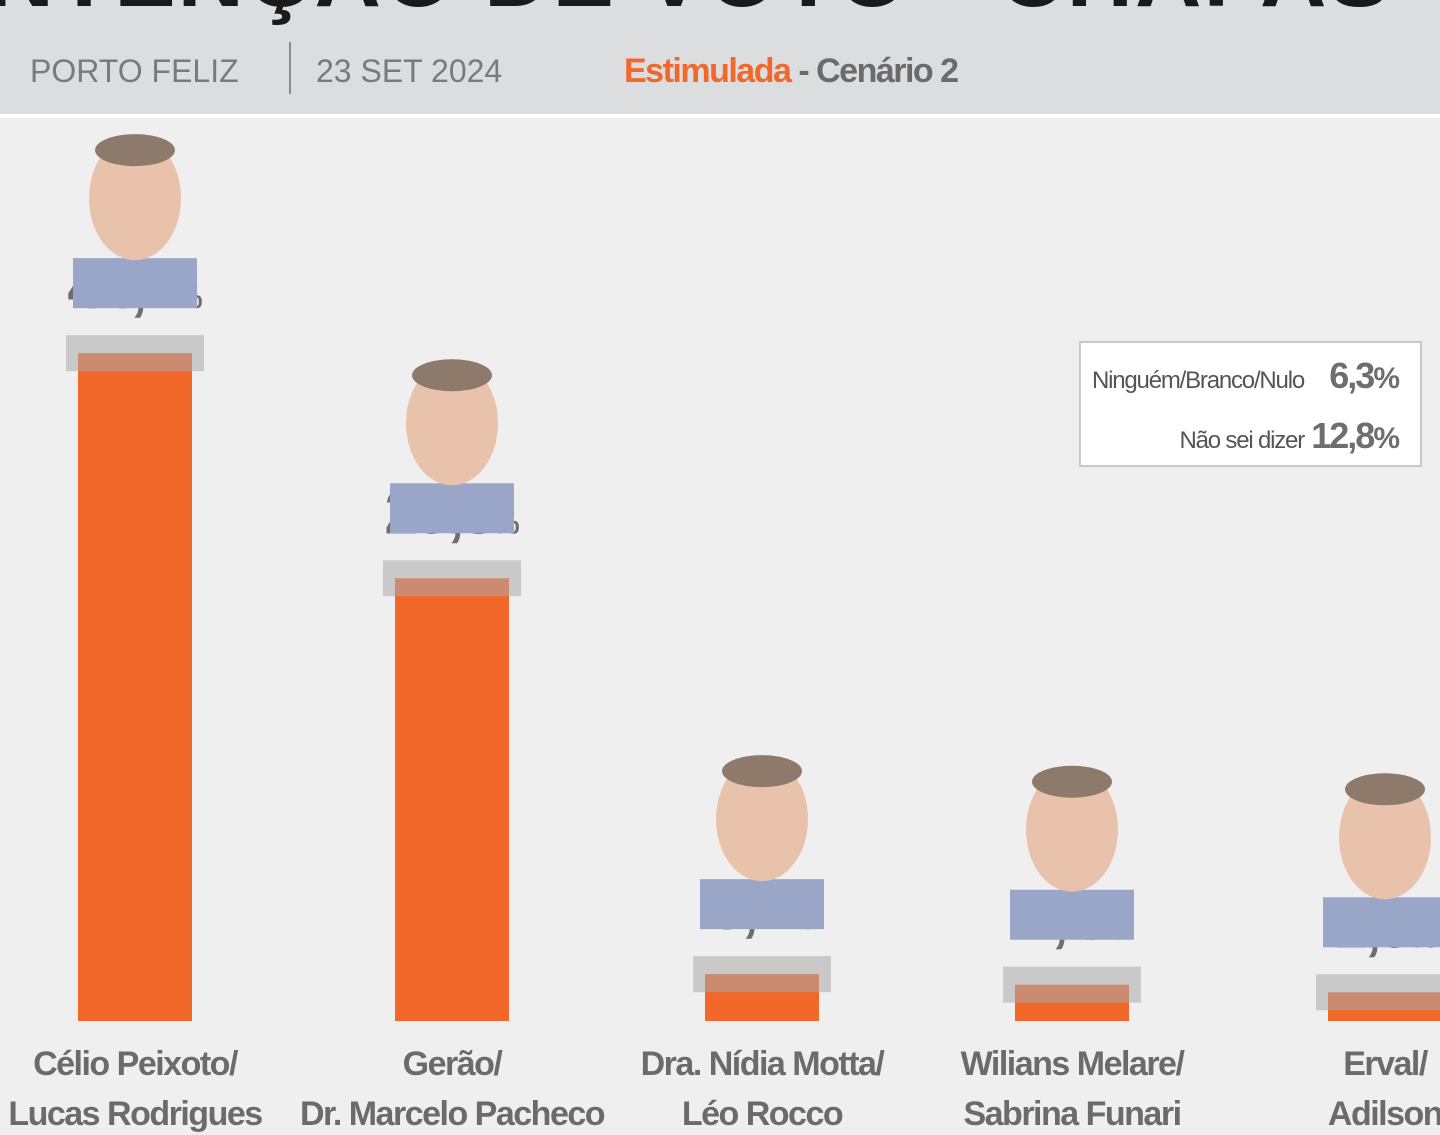 Image resolution: width=1440 pixels, height=1135 pixels. I want to click on x-tick-label: Erval/, so click(1386, 1064).